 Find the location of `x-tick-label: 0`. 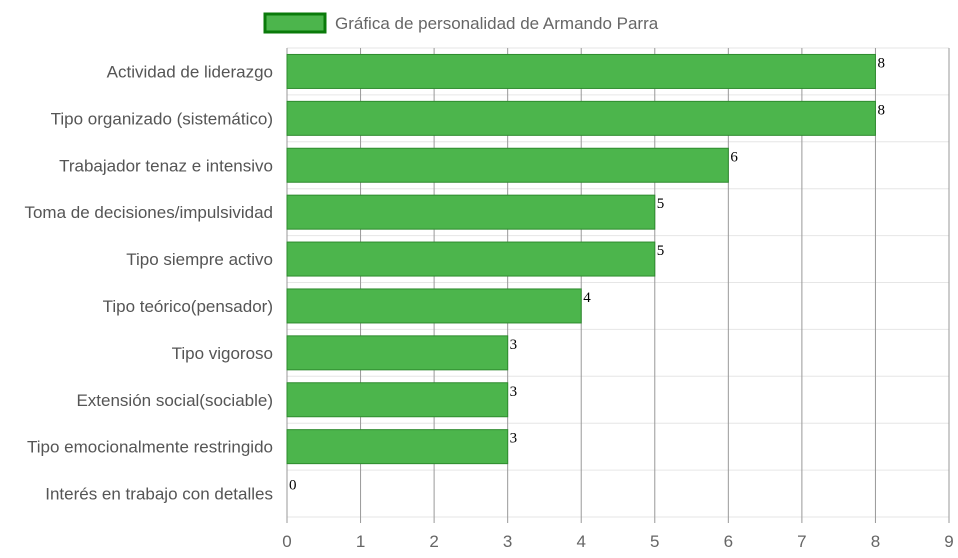

x-tick-label: 0 is located at coordinates (286, 541).